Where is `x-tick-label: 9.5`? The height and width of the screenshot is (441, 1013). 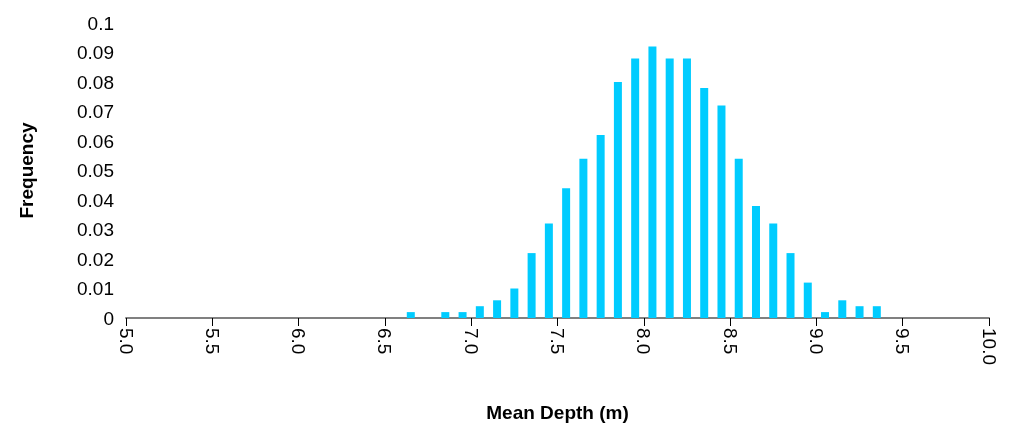 x-tick-label: 9.5 is located at coordinates (903, 341).